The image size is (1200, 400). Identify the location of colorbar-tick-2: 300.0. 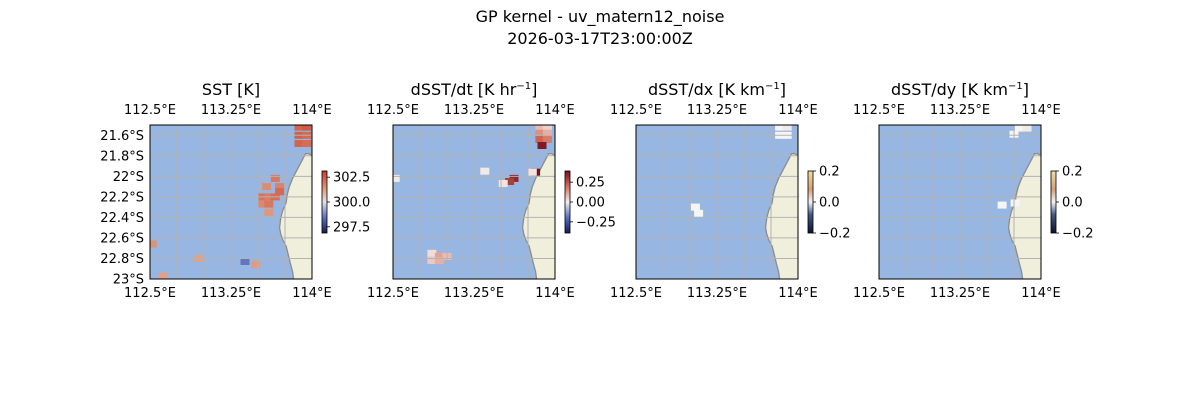
(351, 203).